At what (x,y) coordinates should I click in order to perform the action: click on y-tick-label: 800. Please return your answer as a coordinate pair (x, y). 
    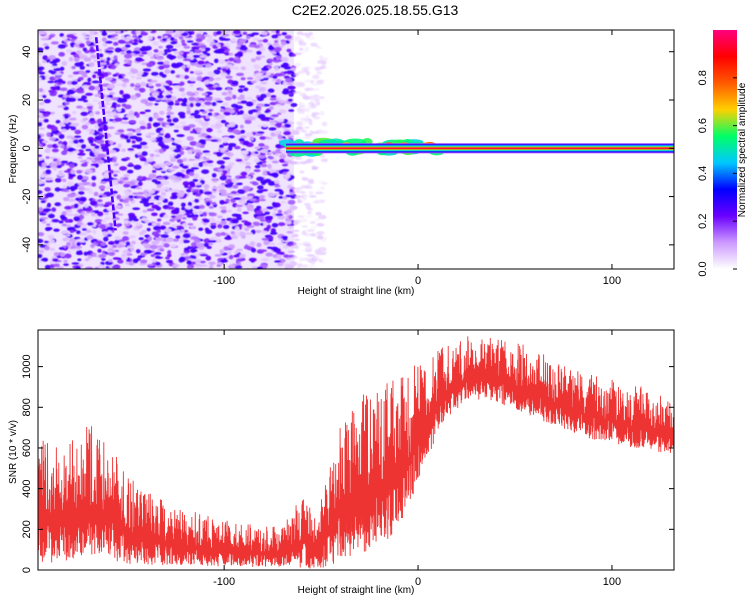
    Looking at the image, I should click on (27, 407).